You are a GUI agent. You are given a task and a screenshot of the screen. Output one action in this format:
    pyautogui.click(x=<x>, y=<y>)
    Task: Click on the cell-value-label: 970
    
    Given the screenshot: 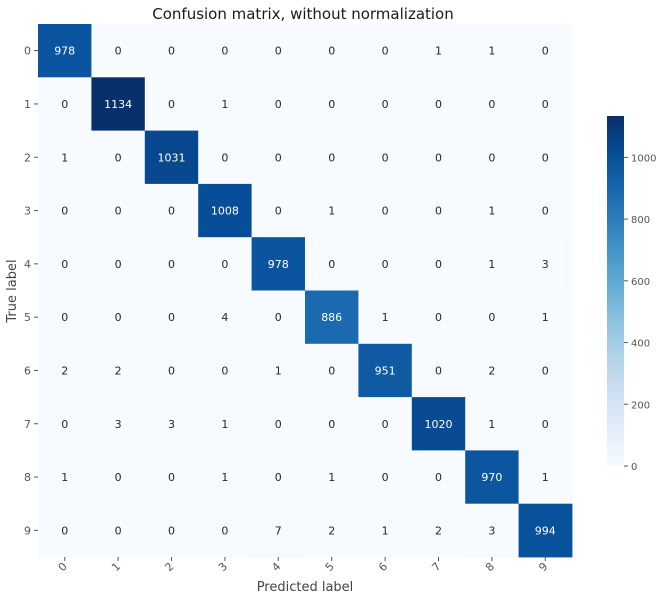 What is the action you would take?
    pyautogui.click(x=491, y=477)
    